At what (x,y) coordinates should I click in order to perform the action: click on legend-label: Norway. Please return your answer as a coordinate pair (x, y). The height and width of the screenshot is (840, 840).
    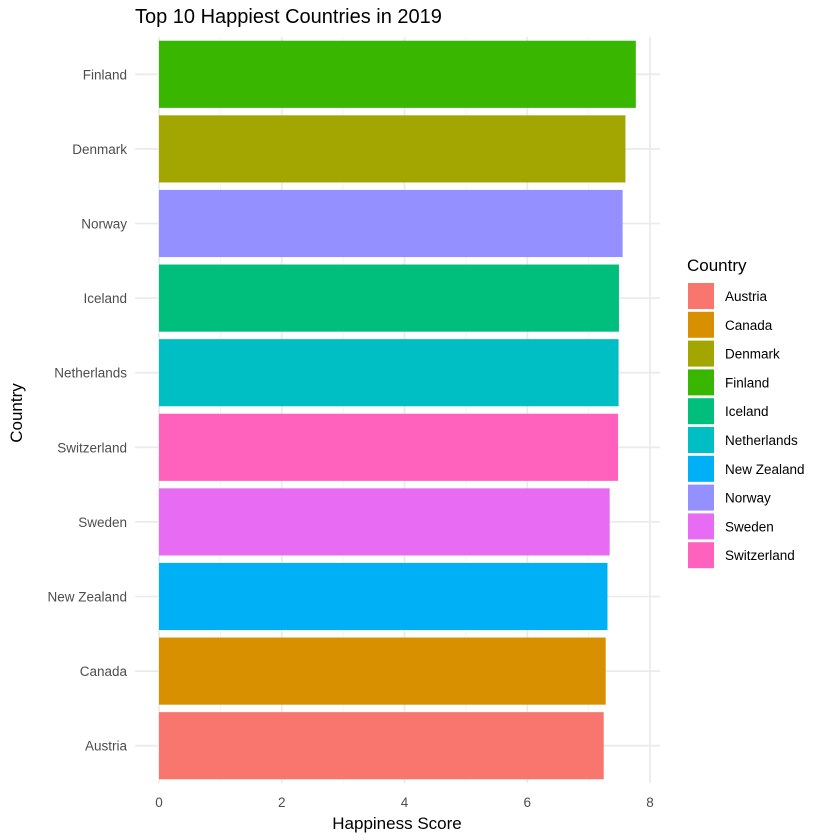
    Looking at the image, I should click on (748, 498).